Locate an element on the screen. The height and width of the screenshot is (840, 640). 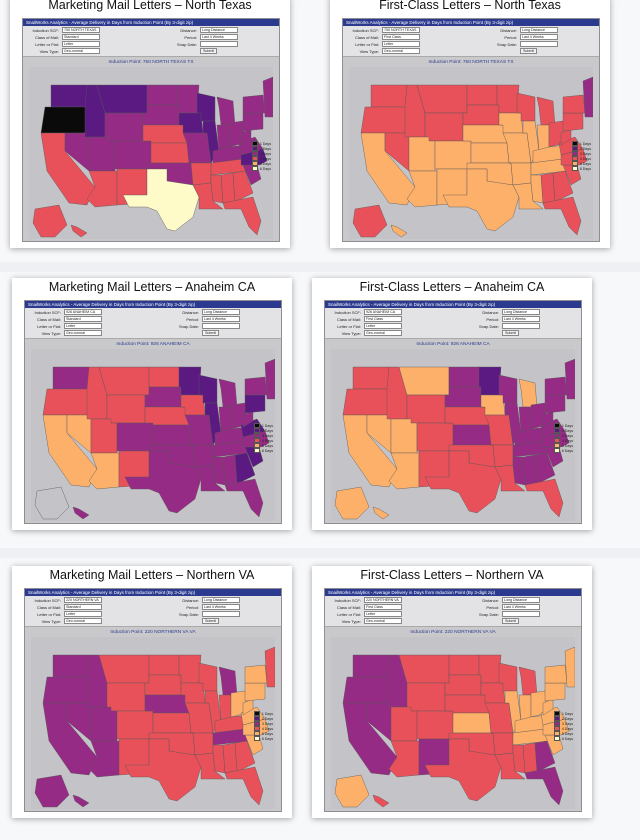
class-select: First Class is located at coordinates (383, 319).